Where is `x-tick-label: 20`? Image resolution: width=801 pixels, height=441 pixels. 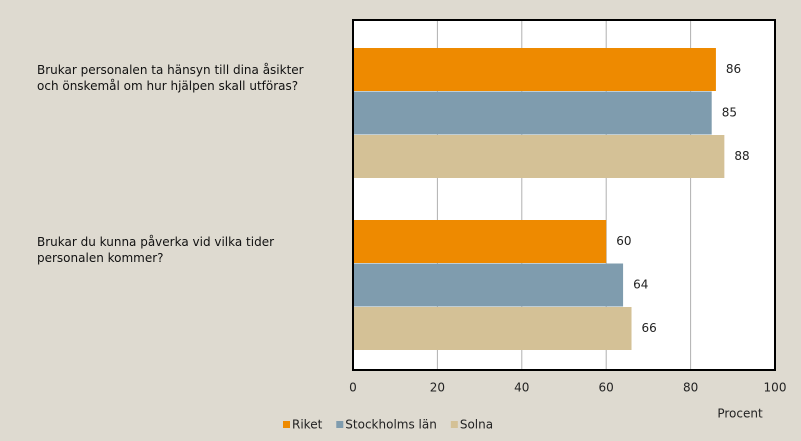
x-tick-label: 20 is located at coordinates (437, 388).